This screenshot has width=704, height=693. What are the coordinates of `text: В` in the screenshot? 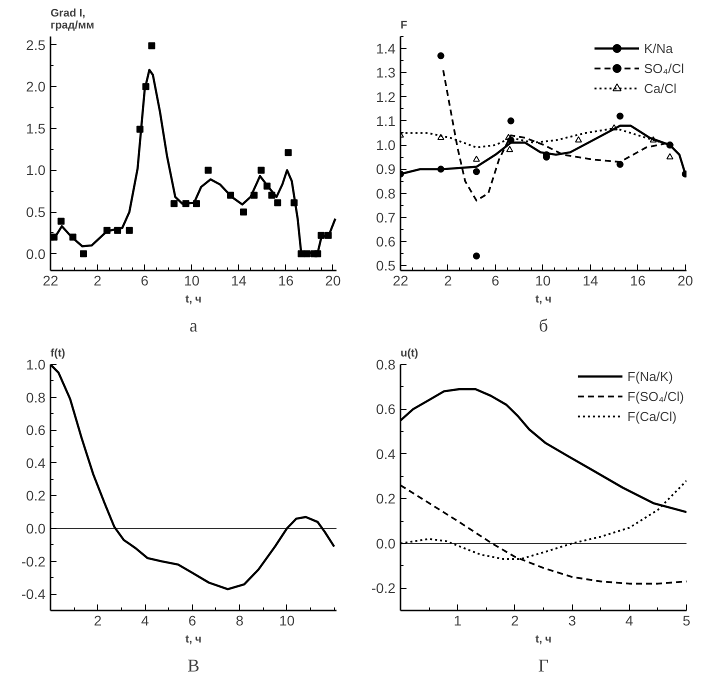 It's located at (193, 666).